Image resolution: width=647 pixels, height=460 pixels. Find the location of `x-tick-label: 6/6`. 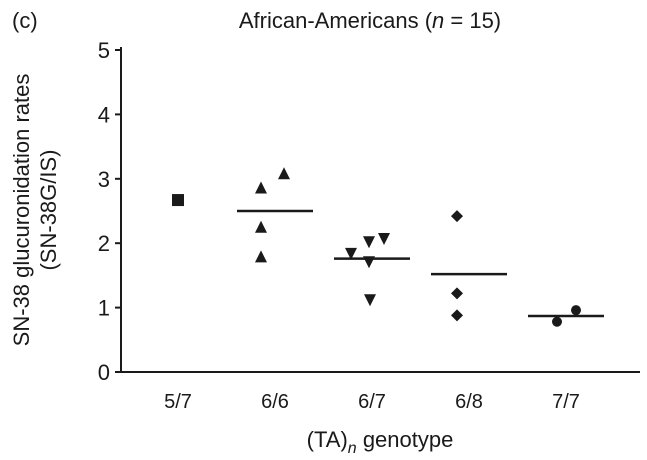

x-tick-label: 6/6 is located at coordinates (275, 402).